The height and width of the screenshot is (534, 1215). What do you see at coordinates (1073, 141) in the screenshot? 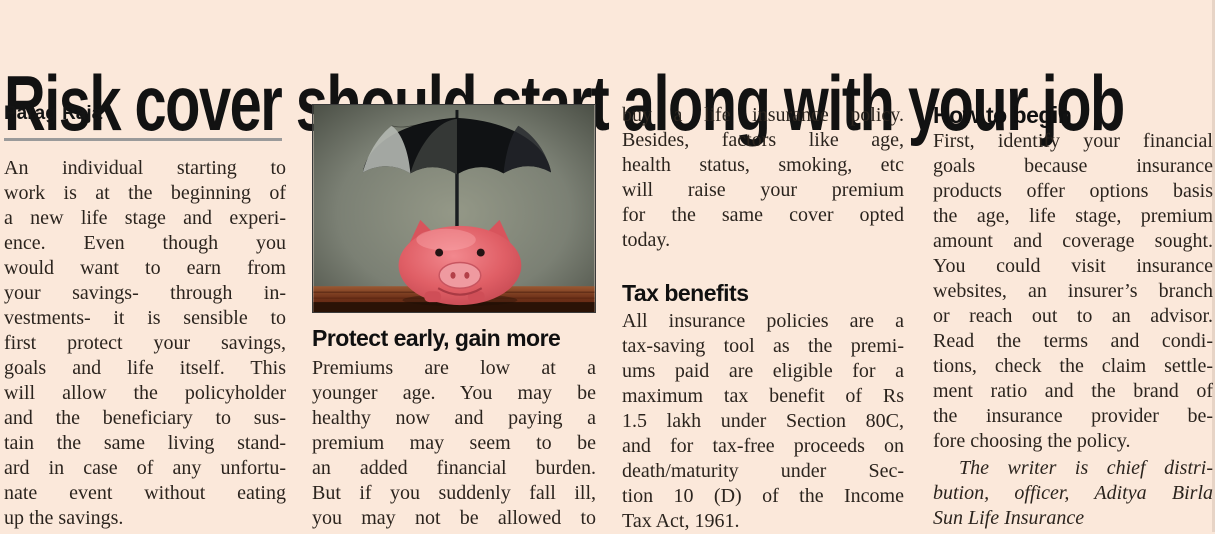
I see `text-line: First, identify your financial` at bounding box center [1073, 141].